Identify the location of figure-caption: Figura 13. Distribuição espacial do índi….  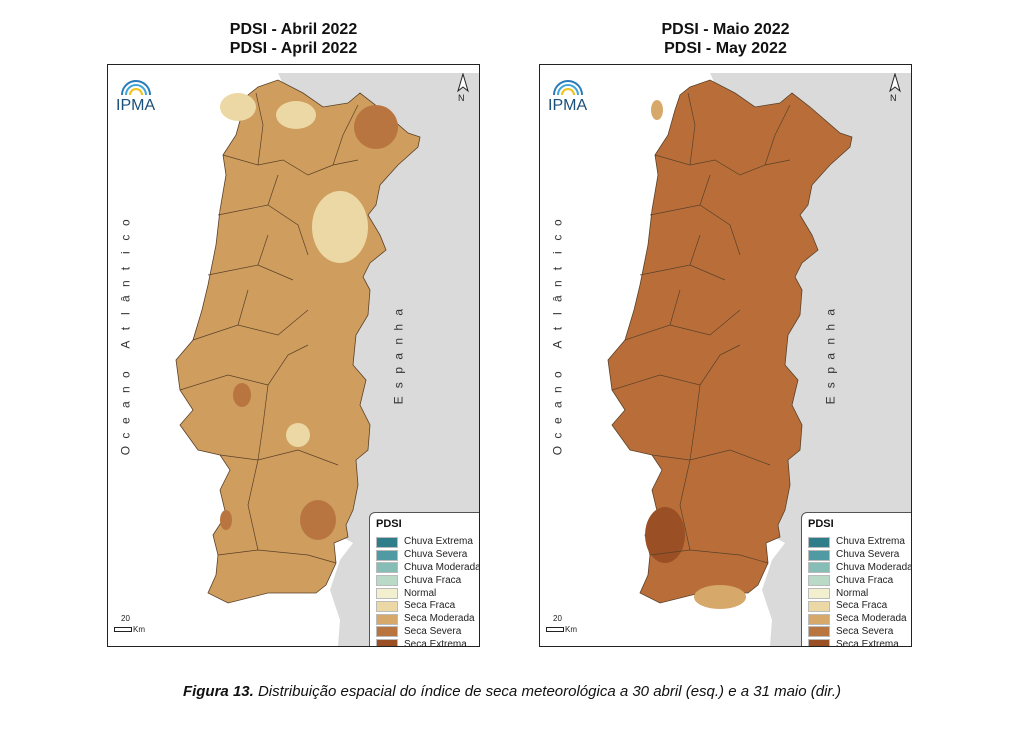
(512, 691).